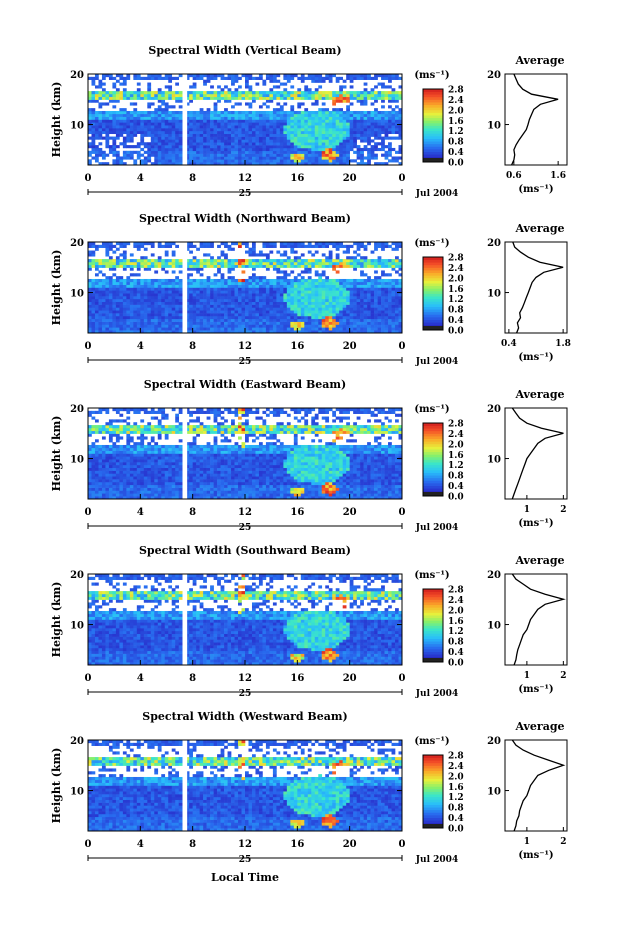  I want to click on colorbar-swatch, so click(433, 318).